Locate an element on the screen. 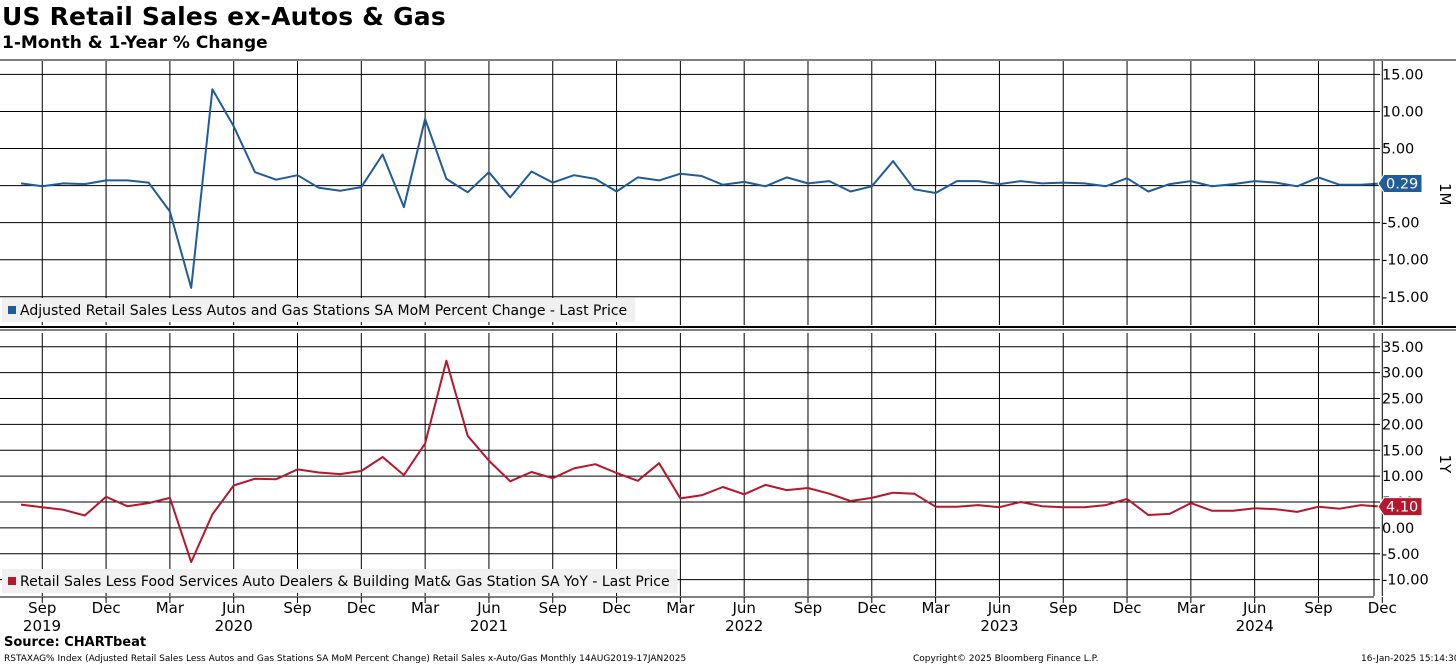 Image resolution: width=1456 pixels, height=665 pixels. x-year-label: 2022 is located at coordinates (744, 624).